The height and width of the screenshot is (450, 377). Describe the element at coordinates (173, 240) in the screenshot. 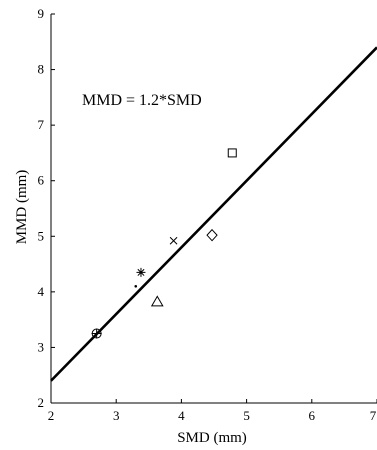

I see `x-marker` at that location.